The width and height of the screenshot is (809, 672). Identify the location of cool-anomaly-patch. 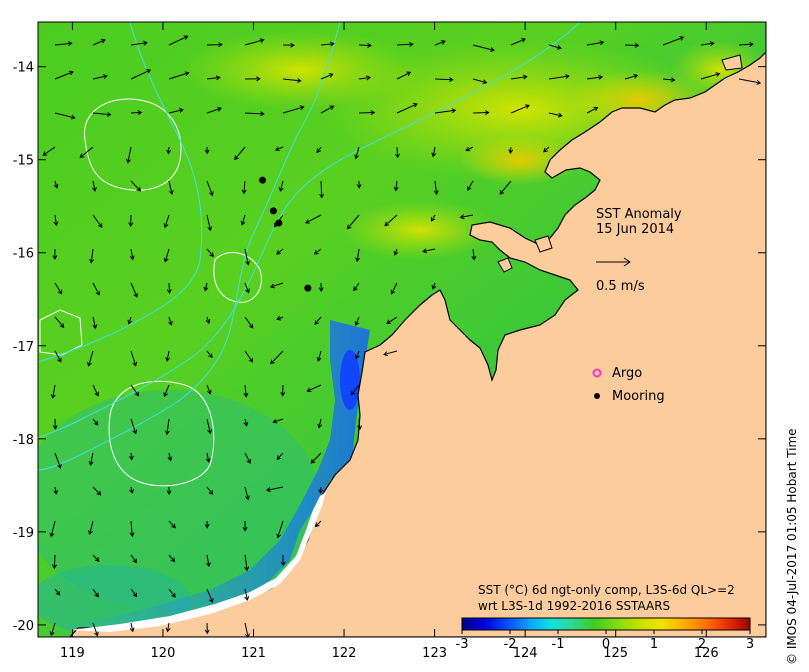
(179, 500).